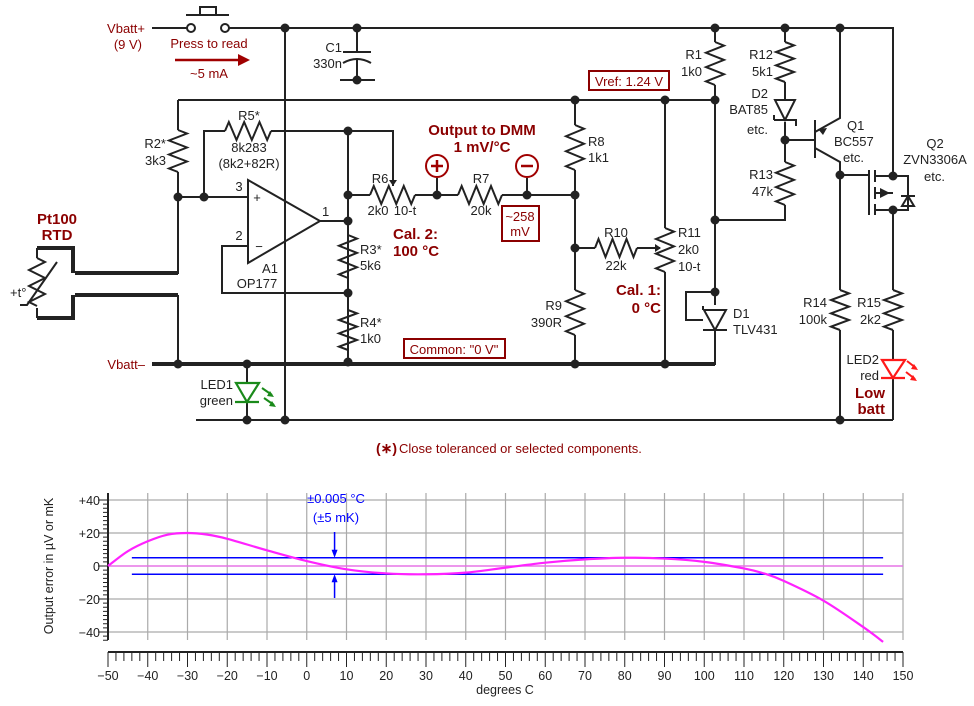 The height and width of the screenshot is (706, 974). What do you see at coordinates (155, 160) in the screenshot?
I see `r2-value: 3k3` at bounding box center [155, 160].